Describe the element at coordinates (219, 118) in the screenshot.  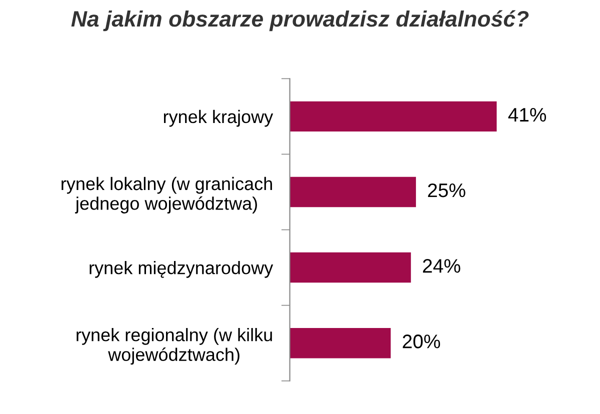
I see `y-tick-label: rynek krajowy` at that location.